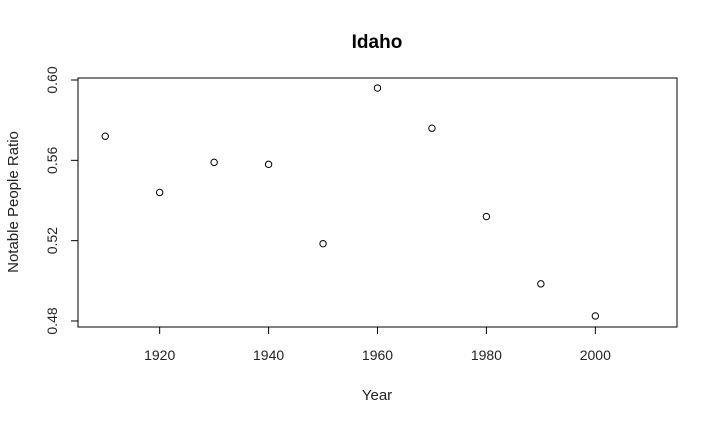 The image size is (717, 425). What do you see at coordinates (377, 42) in the screenshot?
I see `chart-title: Idaho` at bounding box center [377, 42].